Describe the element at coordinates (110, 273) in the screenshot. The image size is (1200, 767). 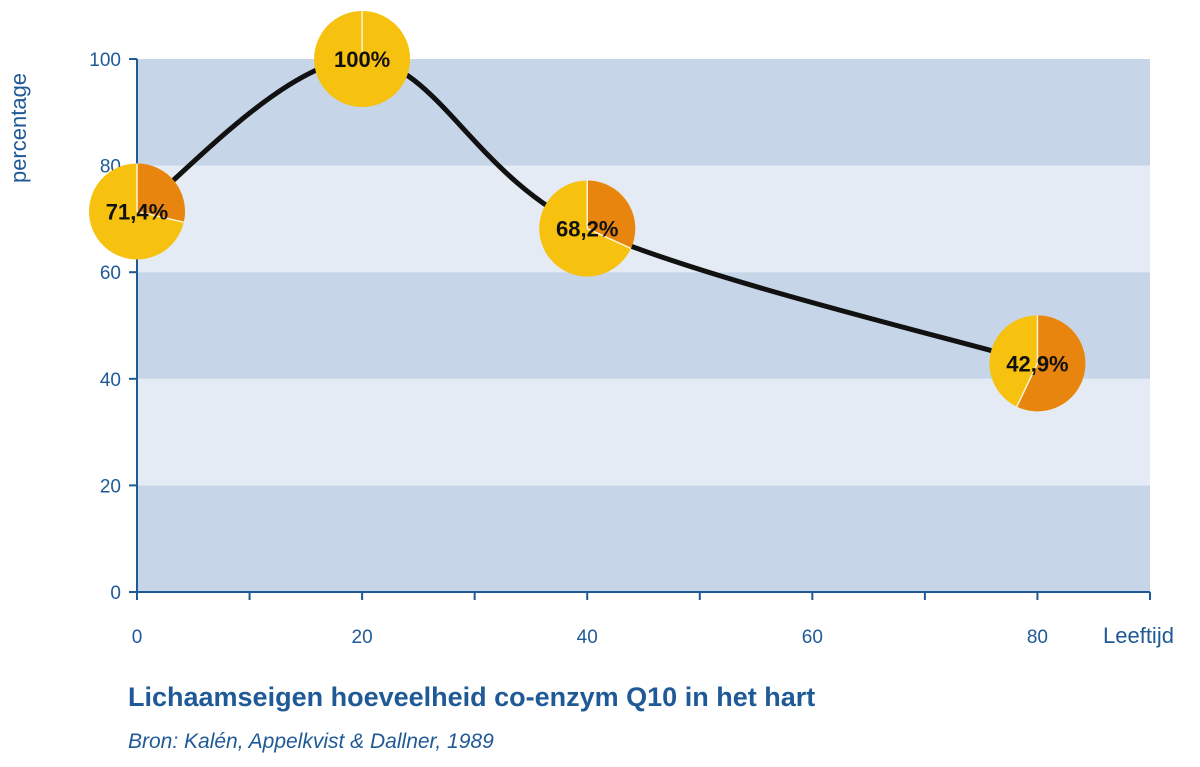
I see `y-tick-label: 60` at that location.